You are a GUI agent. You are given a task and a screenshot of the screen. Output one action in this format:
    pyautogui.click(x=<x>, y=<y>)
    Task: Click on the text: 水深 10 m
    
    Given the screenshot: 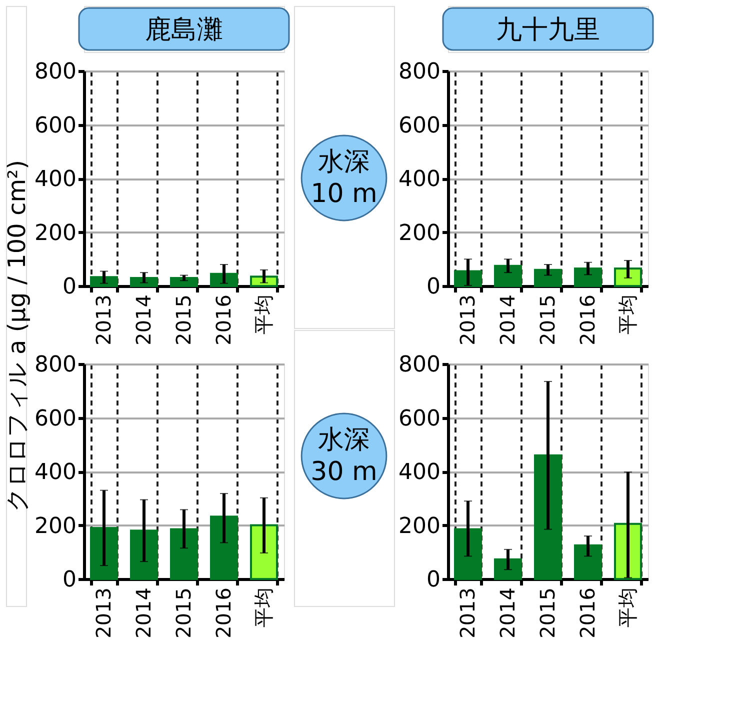 What is the action you would take?
    pyautogui.click(x=344, y=178)
    